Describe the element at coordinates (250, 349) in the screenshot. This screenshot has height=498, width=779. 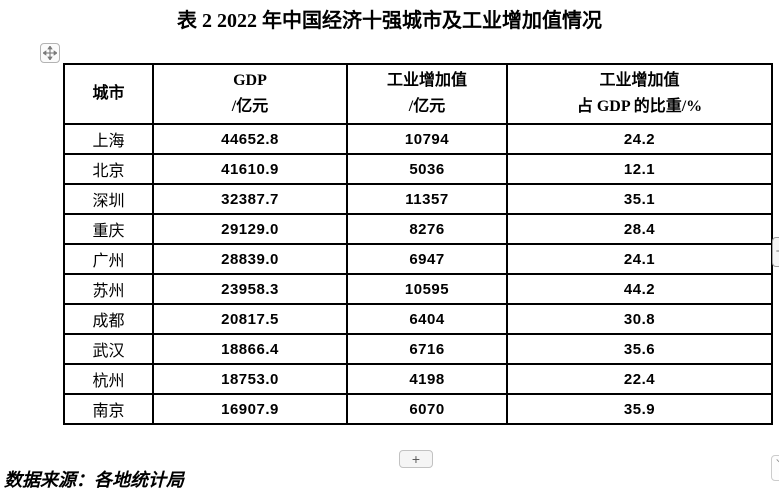
I see `gdp-cell: 18866.4` at that location.